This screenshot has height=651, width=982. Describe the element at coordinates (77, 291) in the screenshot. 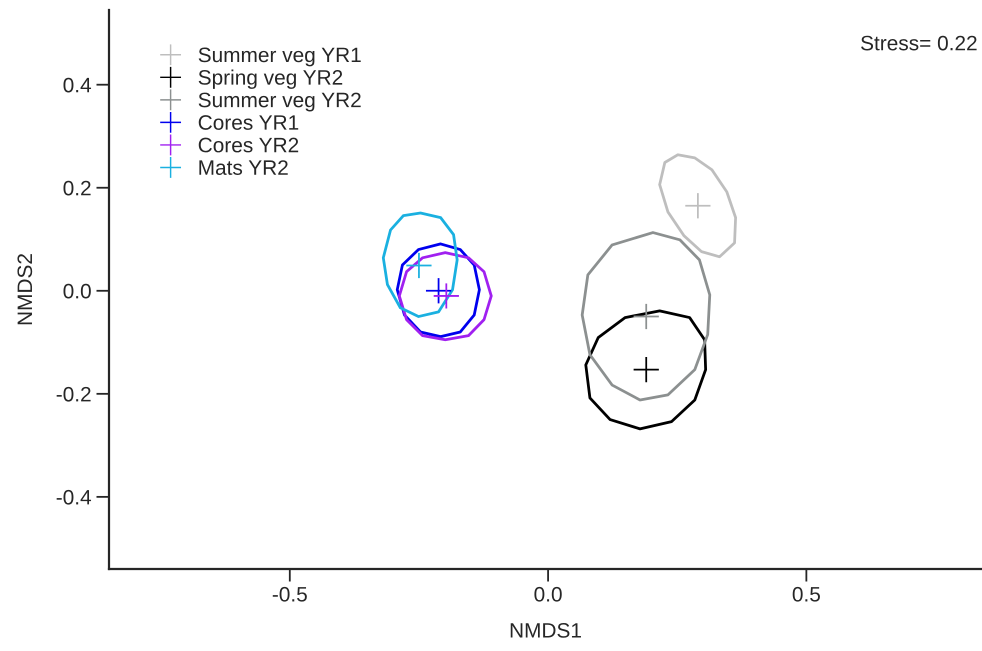

I see `y-tick-label: 0.0` at that location.